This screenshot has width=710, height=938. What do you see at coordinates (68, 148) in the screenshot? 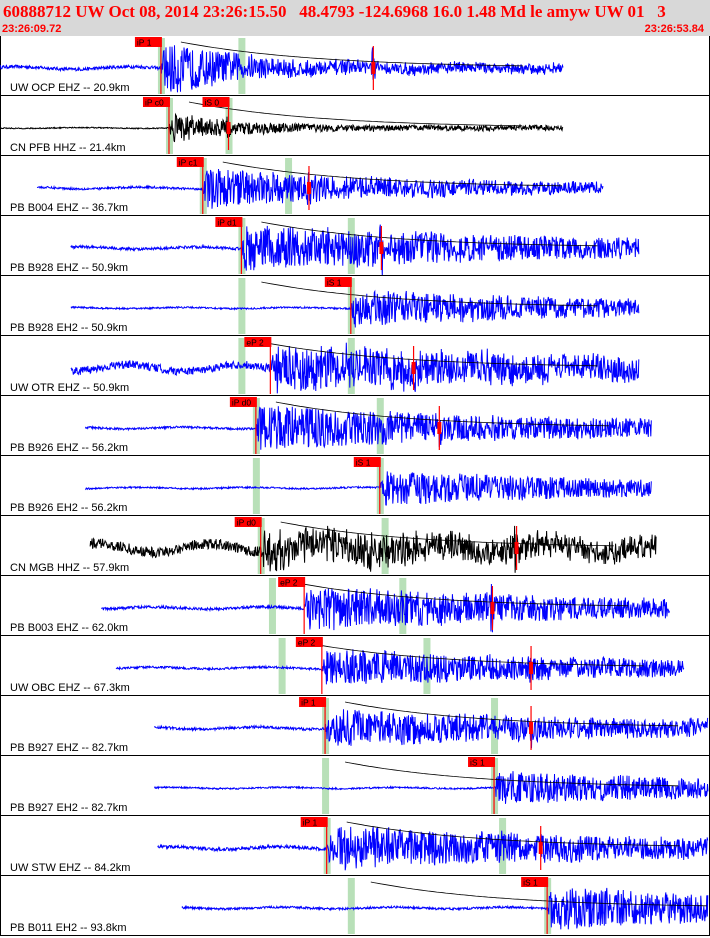
I see `station-label-1: CN PFB HHZ -- 21.4km` at bounding box center [68, 148].